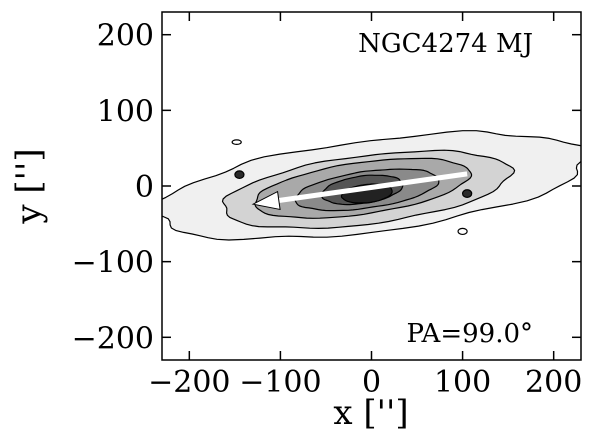  What do you see at coordinates (125, 111) in the screenshot?
I see `y-tick-label: 100` at bounding box center [125, 111].